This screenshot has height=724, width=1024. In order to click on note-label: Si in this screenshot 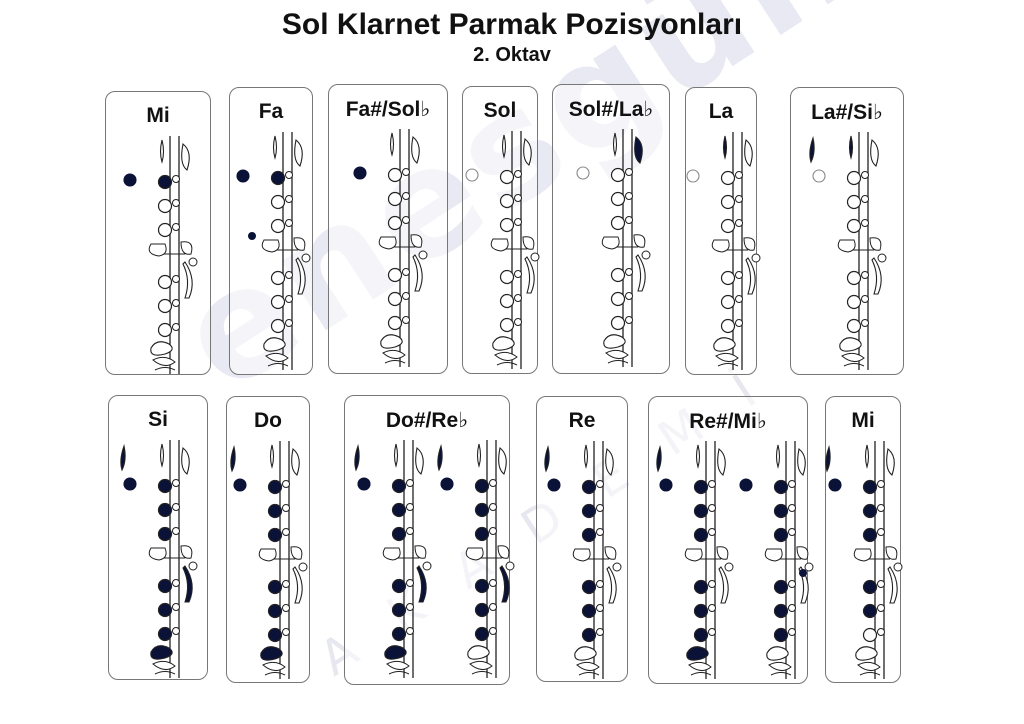, I will do `click(158, 419)`.